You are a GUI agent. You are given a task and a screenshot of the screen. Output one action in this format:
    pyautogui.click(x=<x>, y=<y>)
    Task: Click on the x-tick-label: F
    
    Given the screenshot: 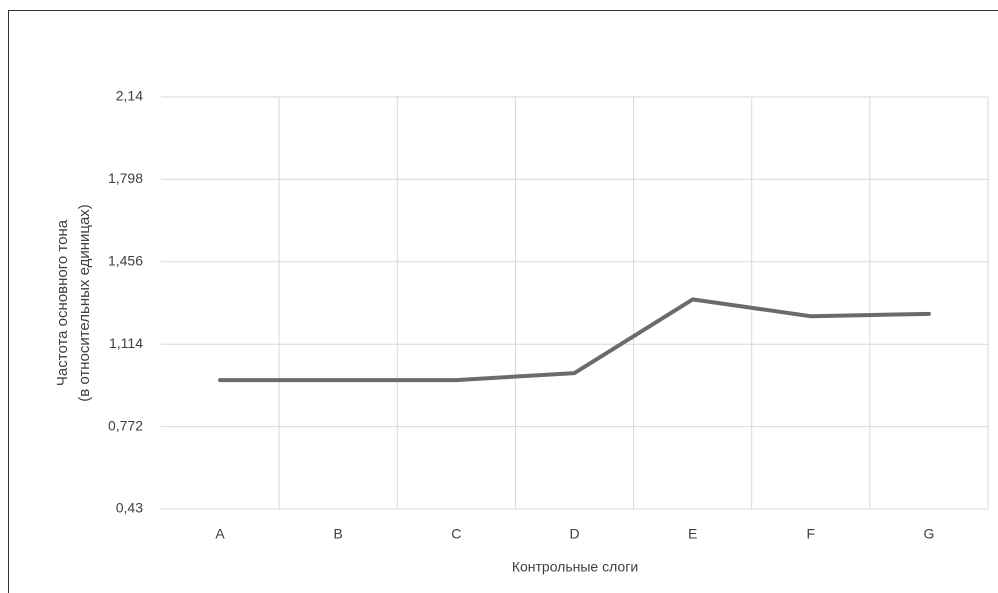 What is the action you would take?
    pyautogui.click(x=811, y=534)
    